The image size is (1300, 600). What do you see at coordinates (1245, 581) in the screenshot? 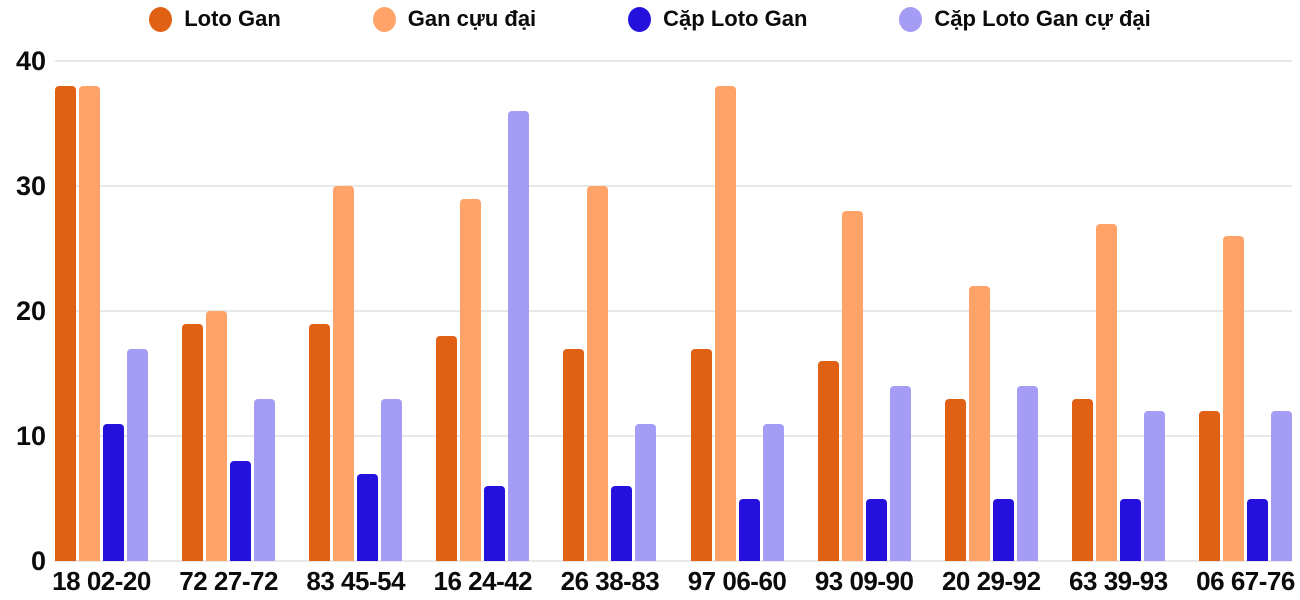
I see `x-axis-category-label: 06 67-76` at bounding box center [1245, 581].